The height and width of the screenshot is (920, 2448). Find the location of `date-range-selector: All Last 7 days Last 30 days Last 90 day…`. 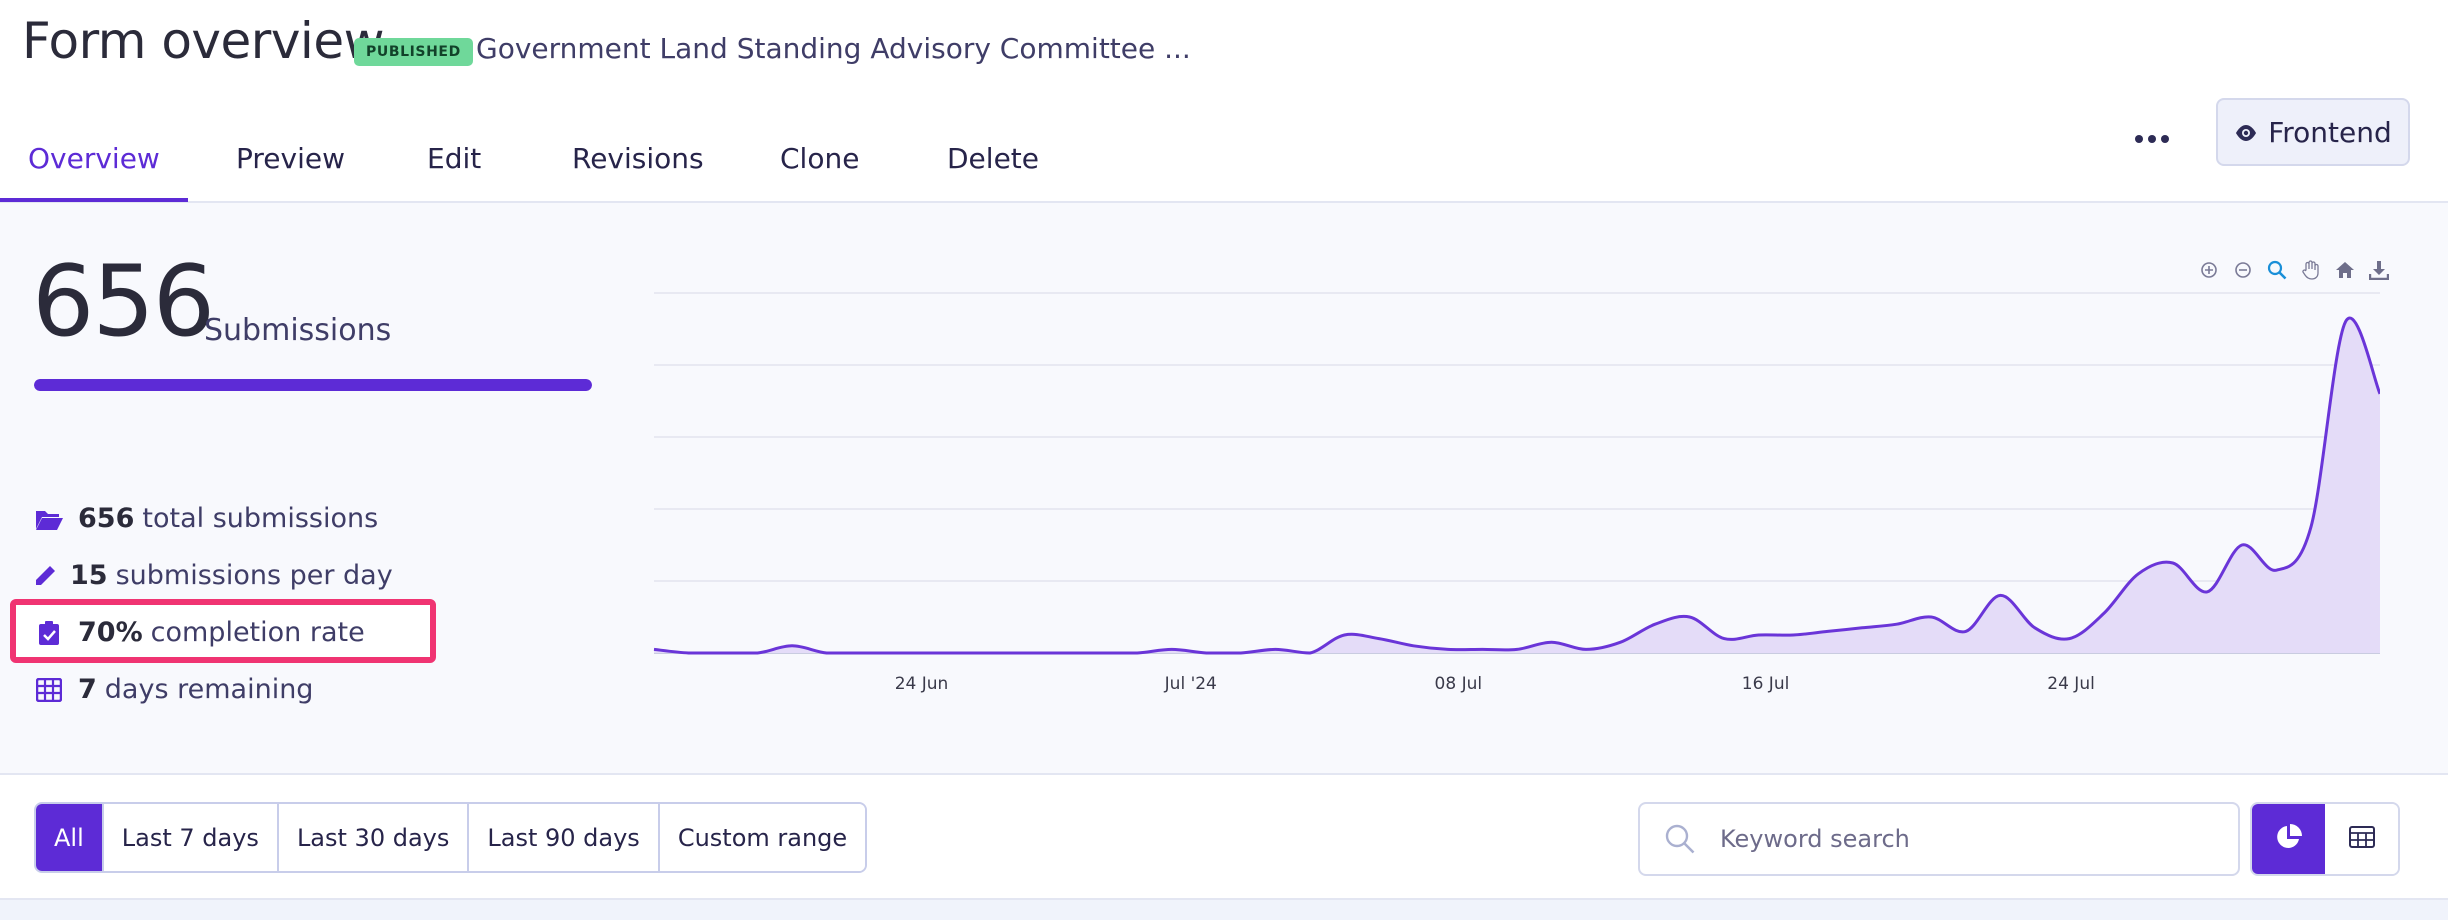

date-range-selector: All Last 7 days Last 30 days Last 90 day… is located at coordinates (451, 837).